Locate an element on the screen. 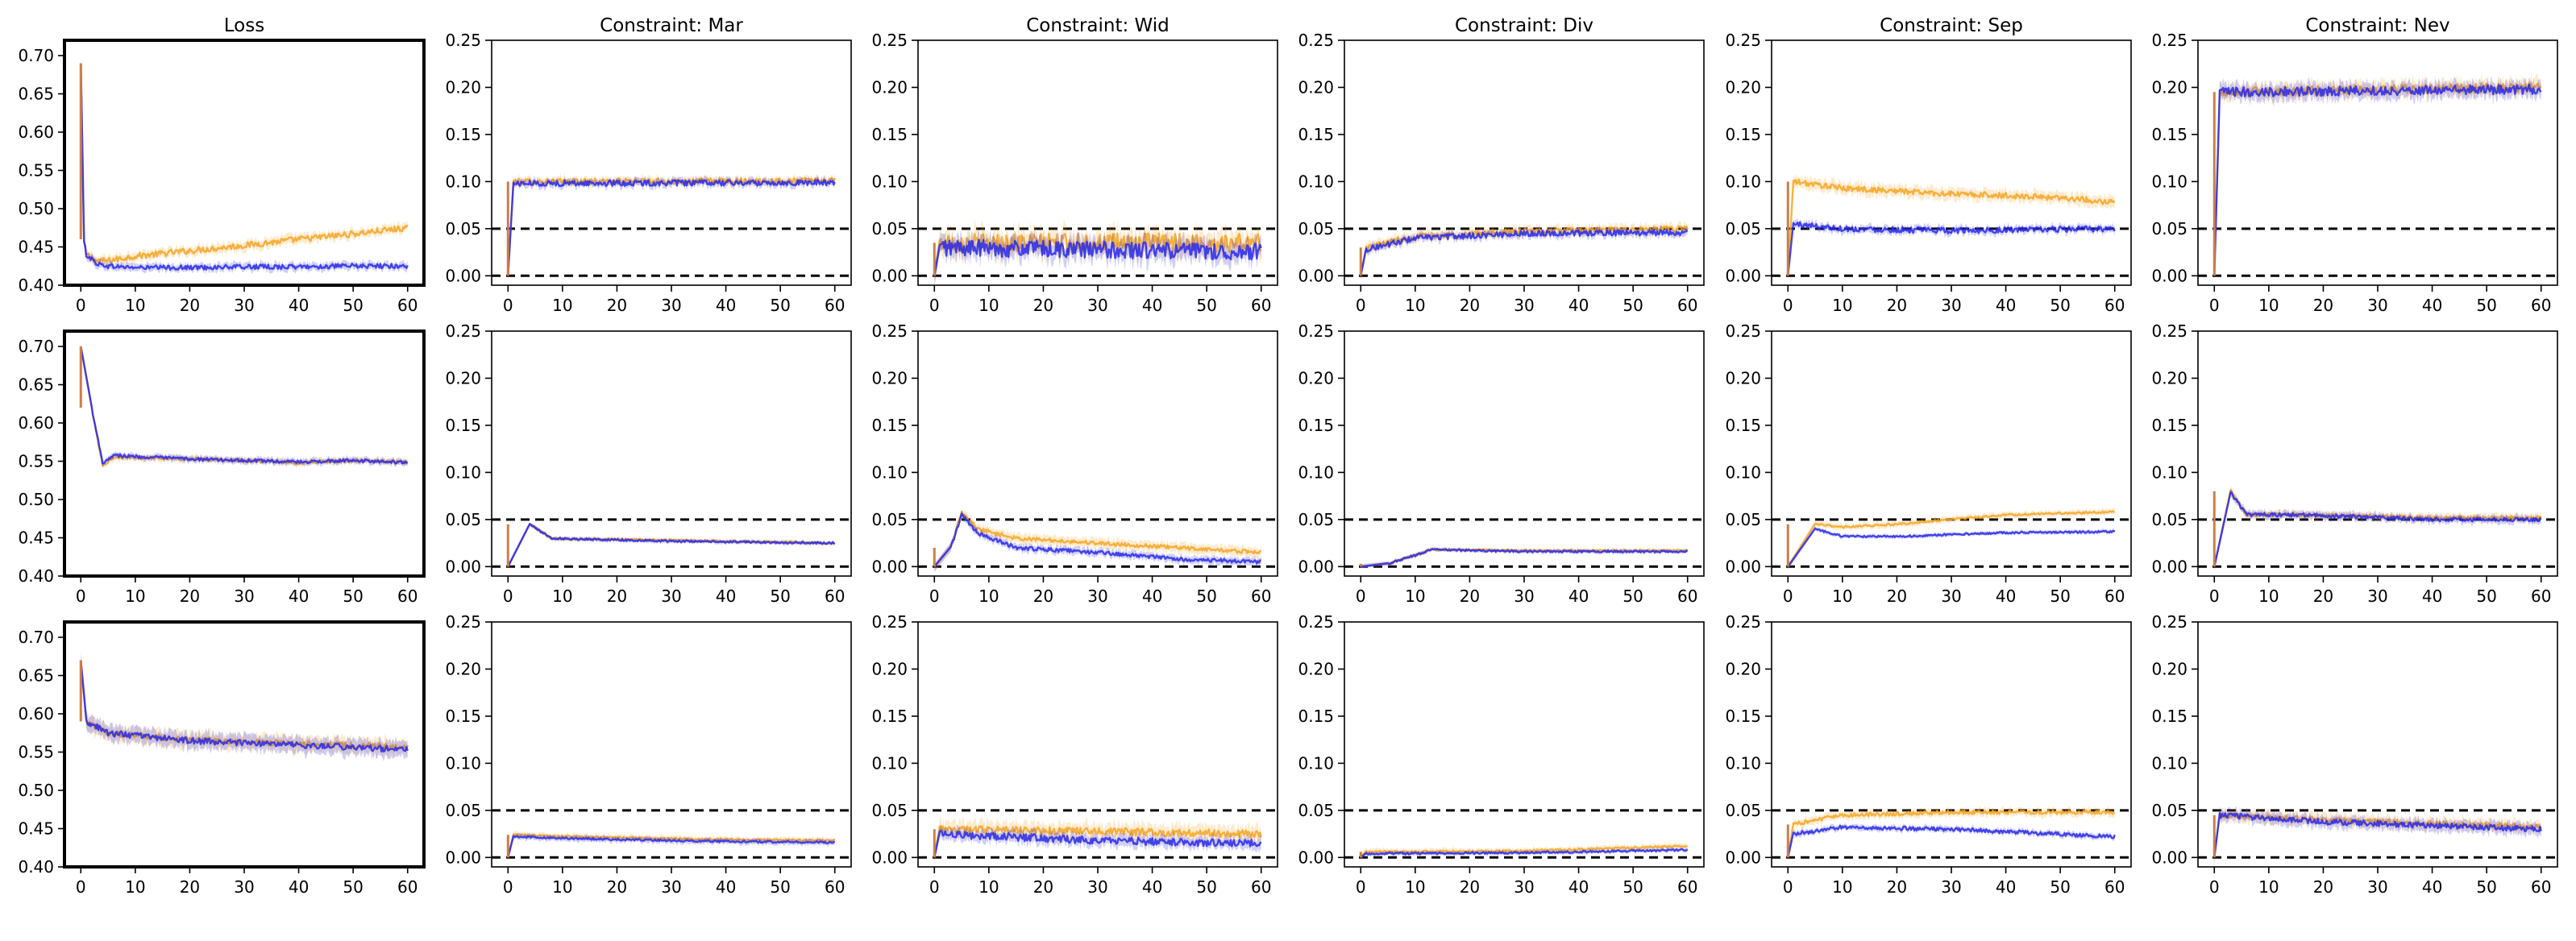  y-tick-label: 0.65 is located at coordinates (36, 676).